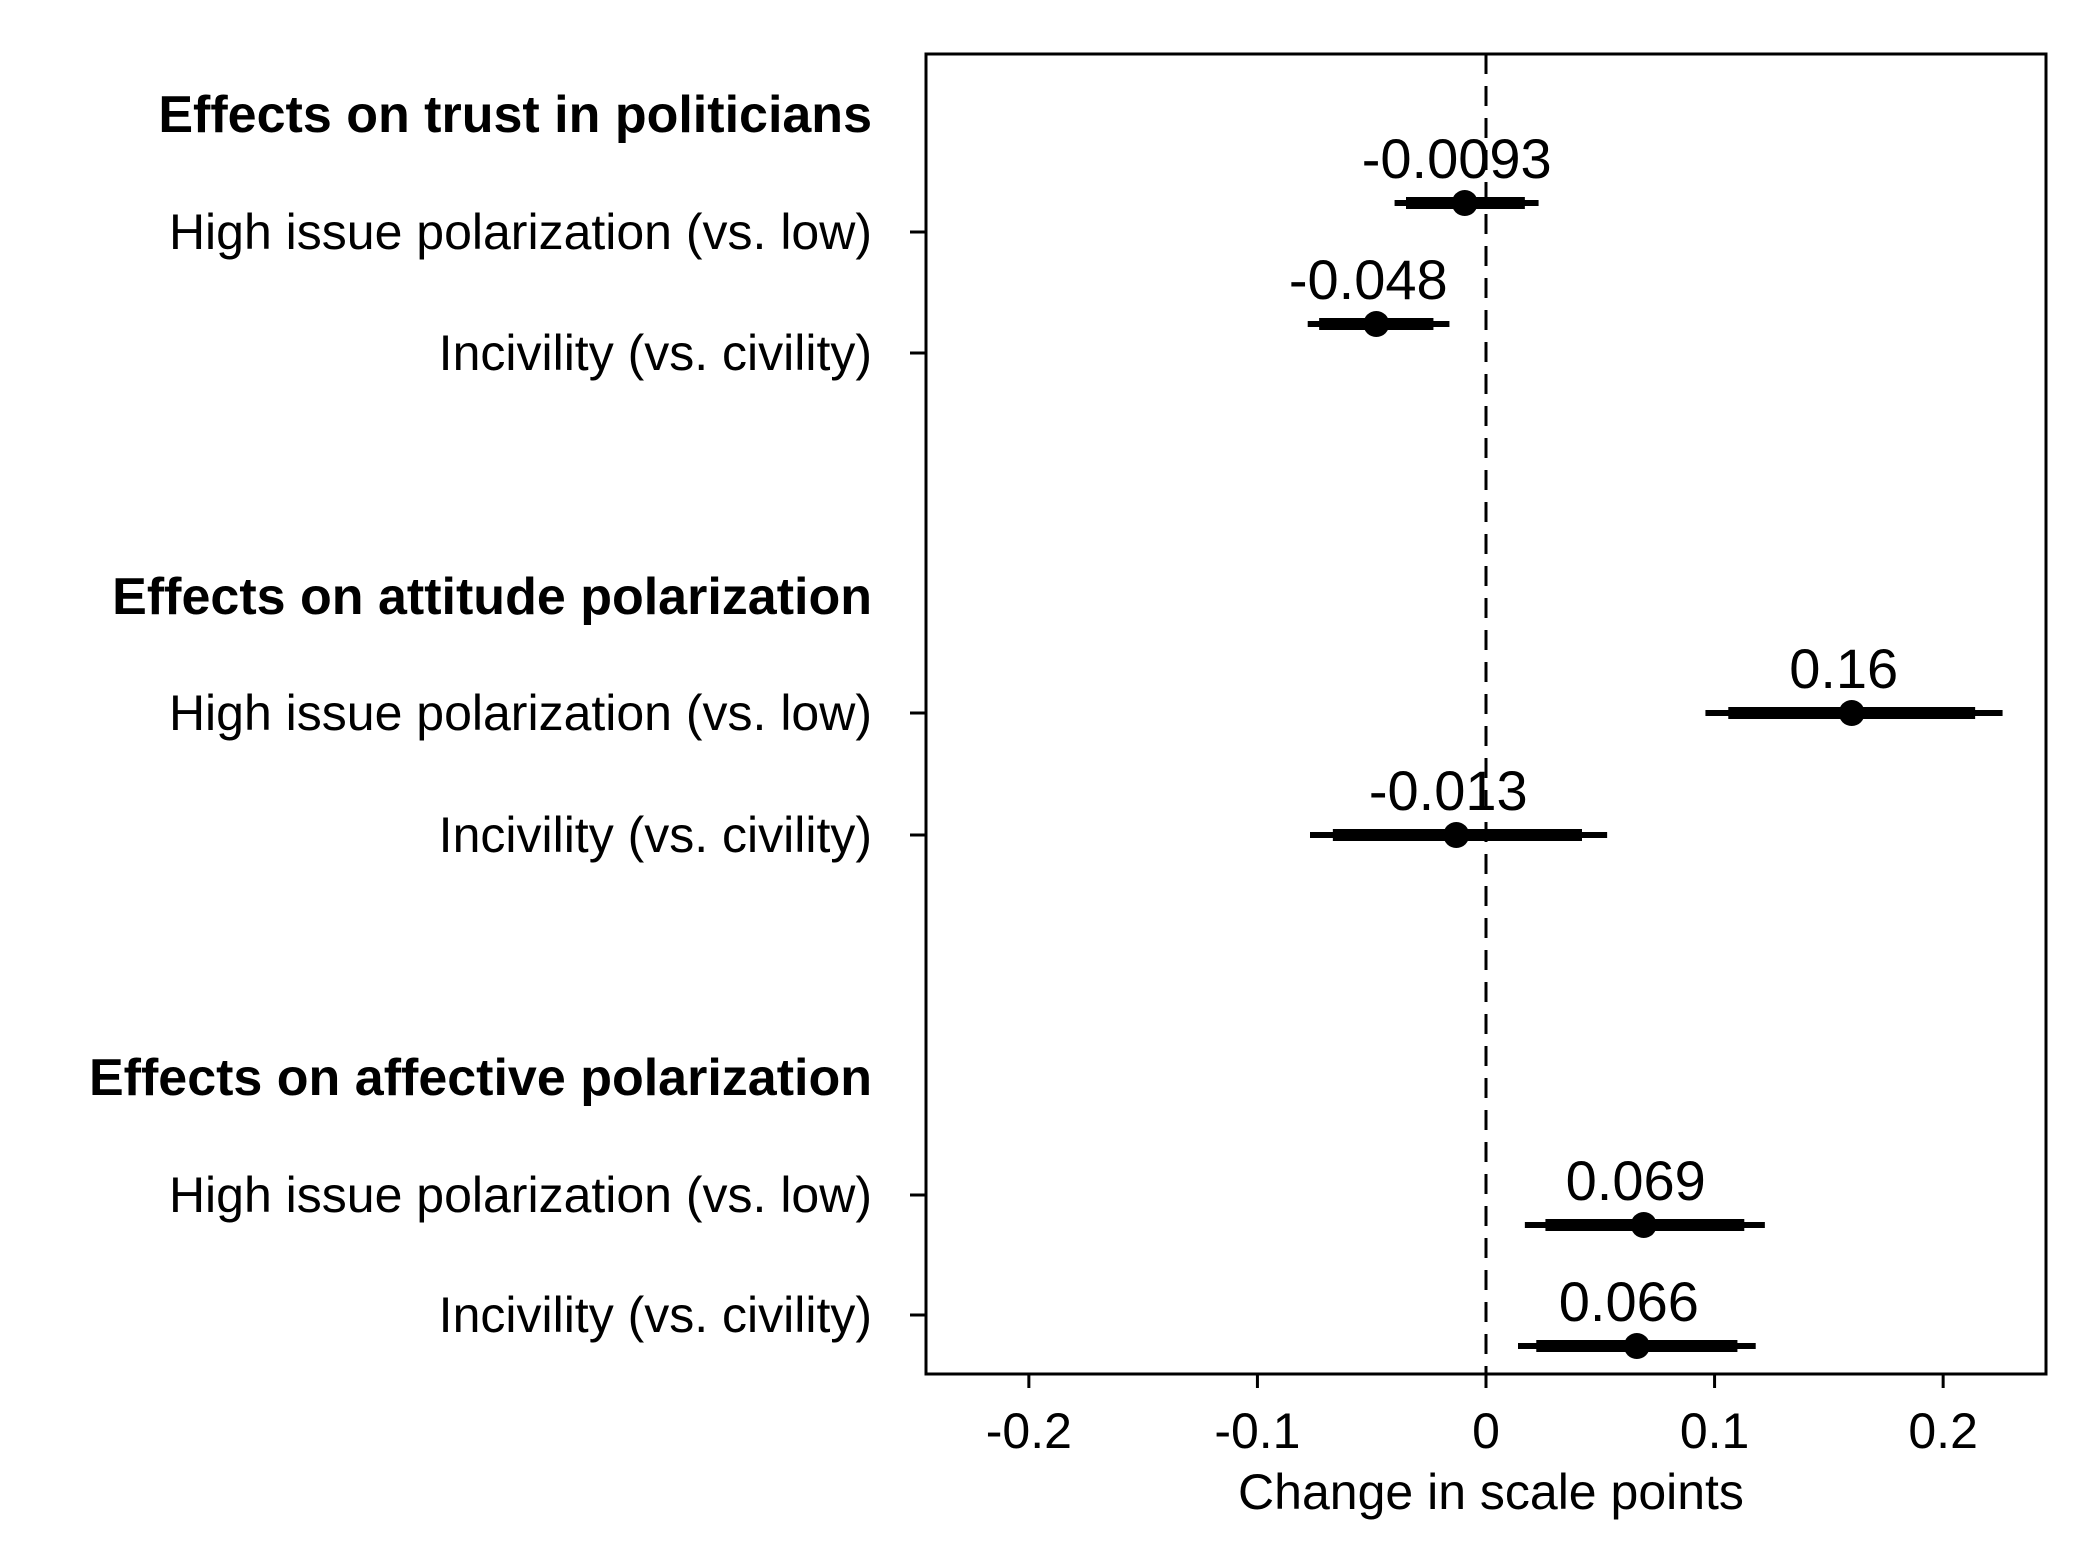 The image size is (2092, 1556). I want to click on group-title-trust: Effects on trust in politicians, so click(515, 115).